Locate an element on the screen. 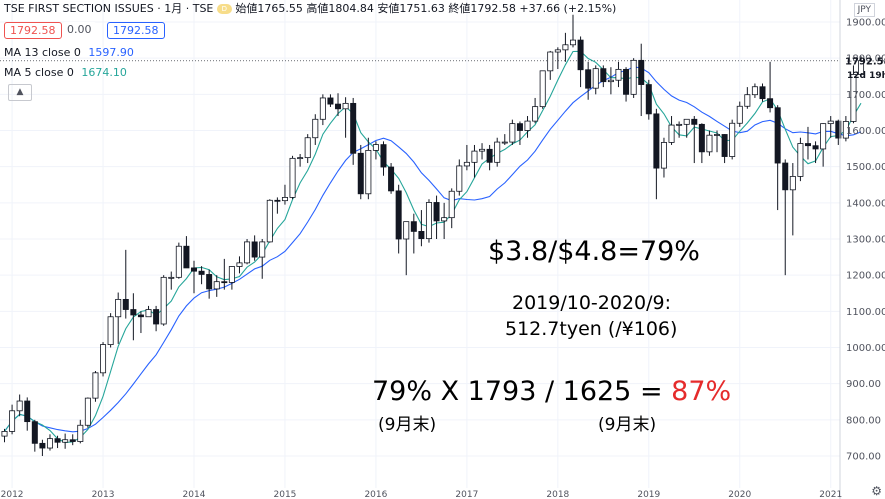 This screenshot has width=885, height=499. close-value: 1792.58 is located at coordinates (493, 8).